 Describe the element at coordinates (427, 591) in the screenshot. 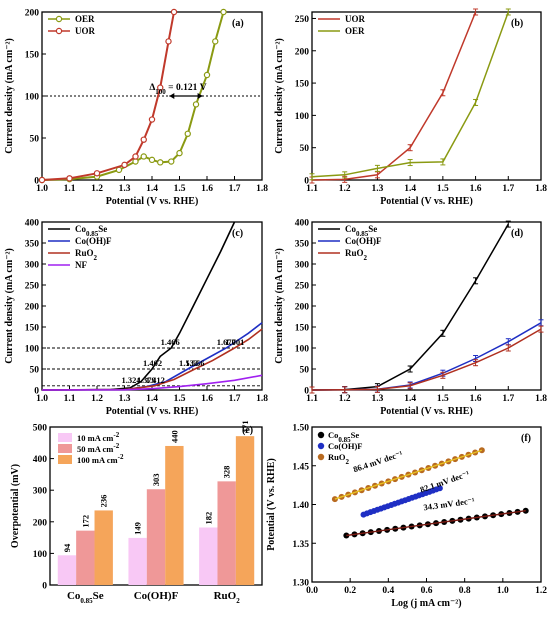

I see `x-tick-label: 0.6` at that location.